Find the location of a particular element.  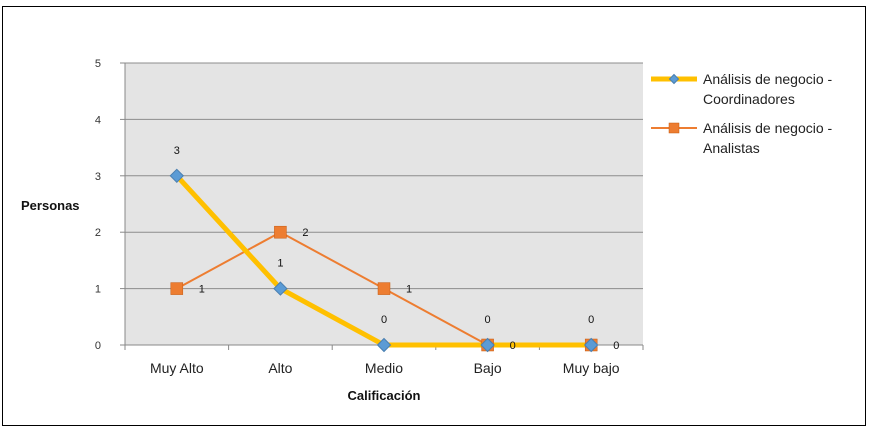

series-0-label-4: 0 is located at coordinates (591, 320).